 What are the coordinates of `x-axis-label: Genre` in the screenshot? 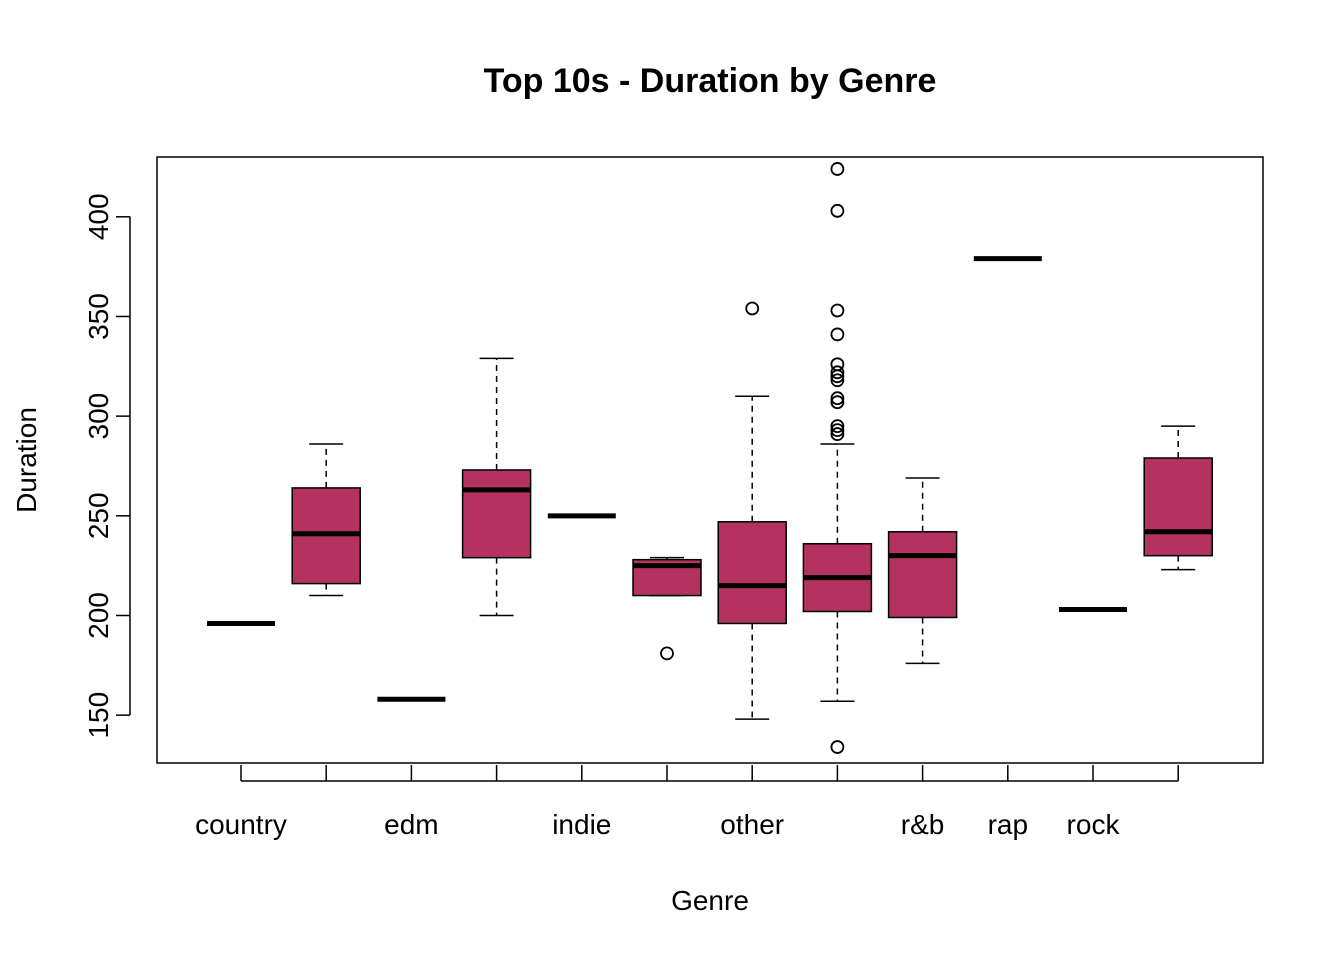 It's located at (710, 900).